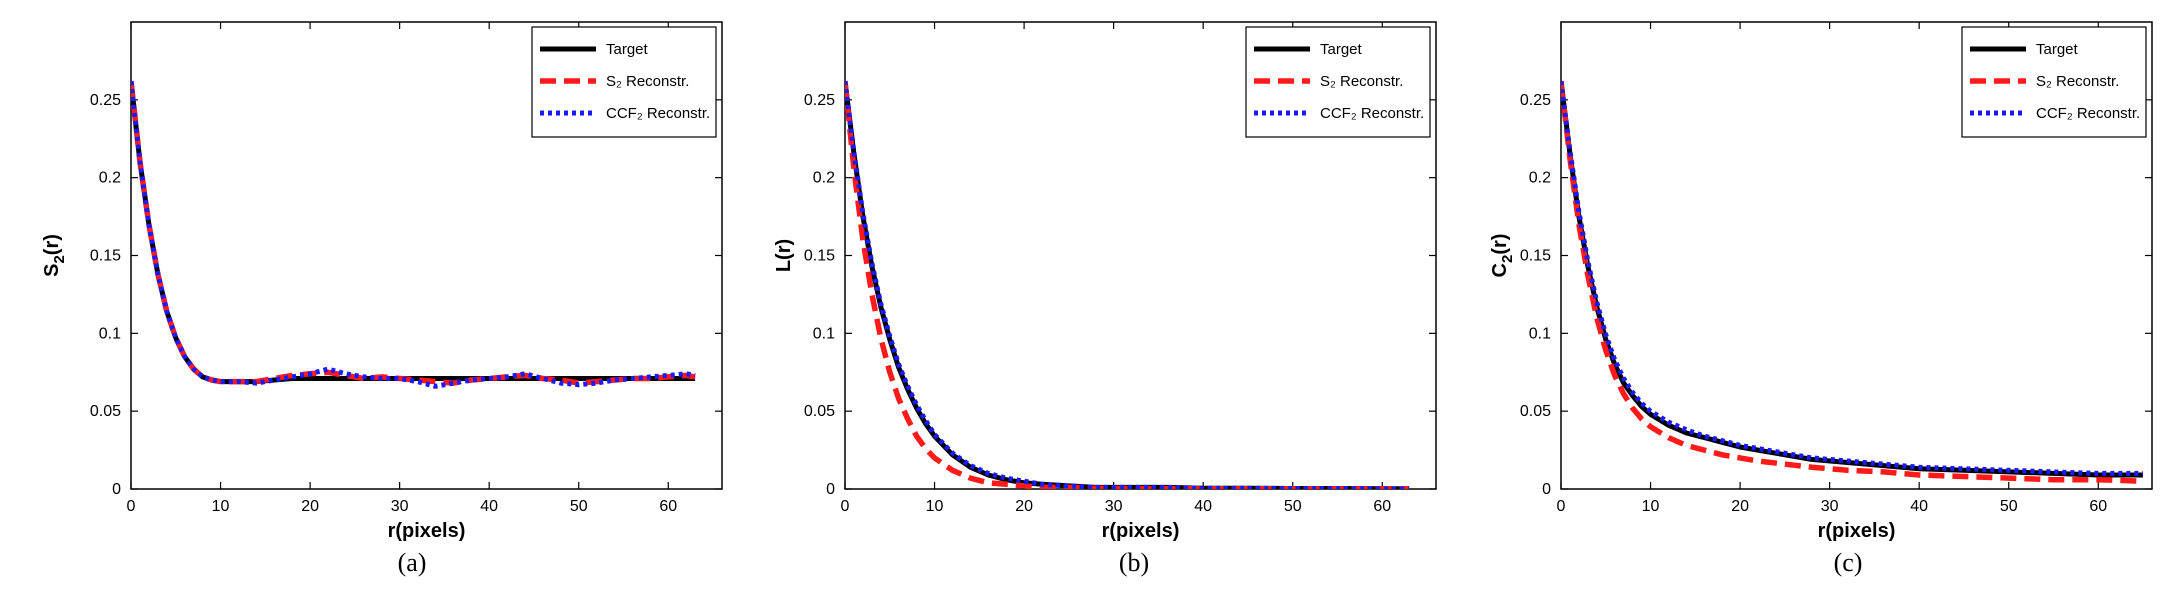  What do you see at coordinates (1134, 562) in the screenshot?
I see `panel-caption: (b)` at bounding box center [1134, 562].